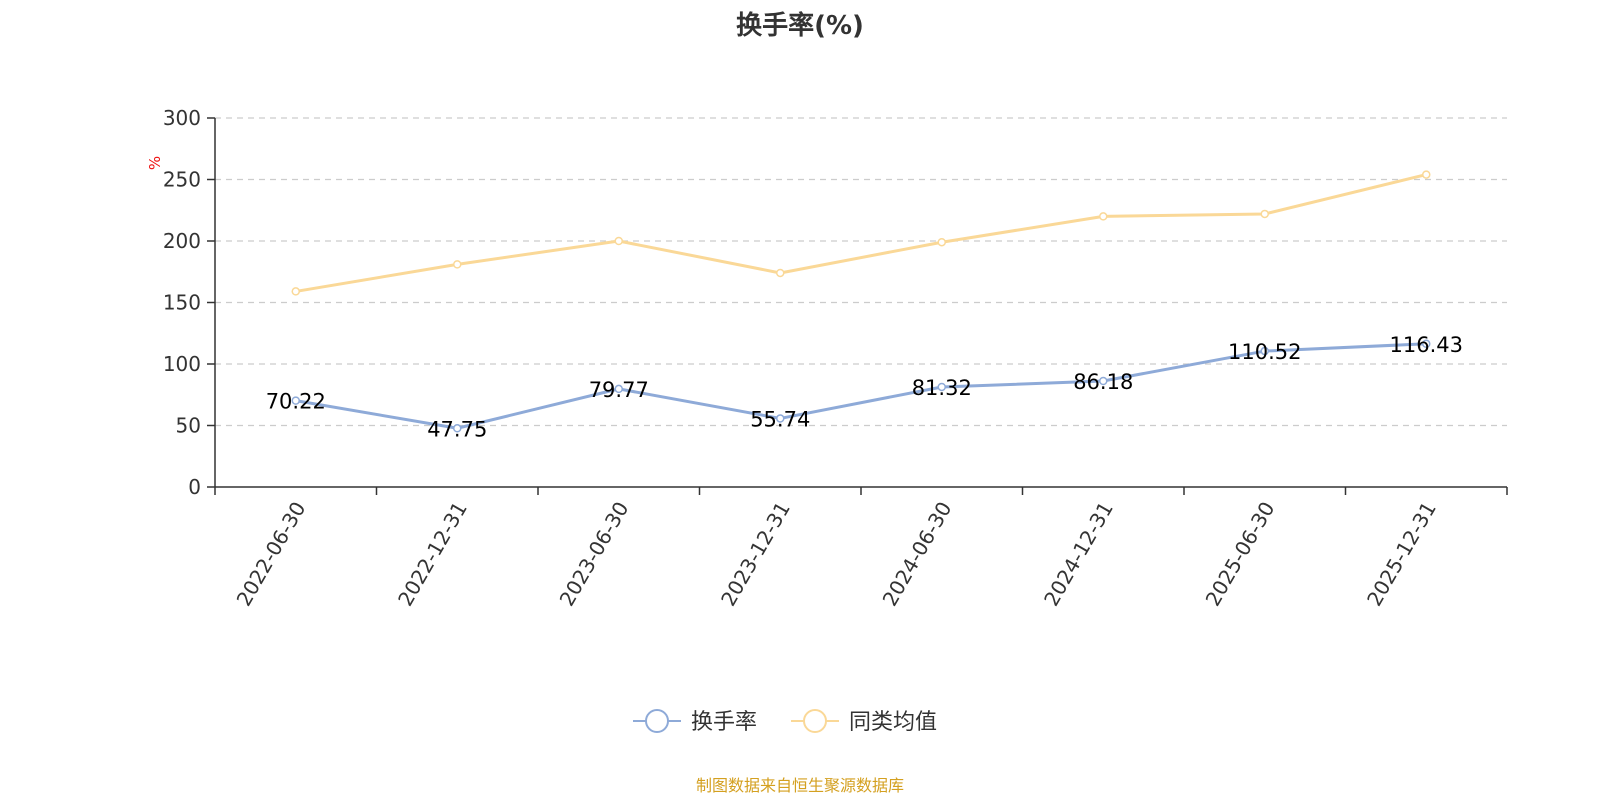  What do you see at coordinates (917, 554) in the screenshot?
I see `x-tick-label: 2024-06-30` at bounding box center [917, 554].